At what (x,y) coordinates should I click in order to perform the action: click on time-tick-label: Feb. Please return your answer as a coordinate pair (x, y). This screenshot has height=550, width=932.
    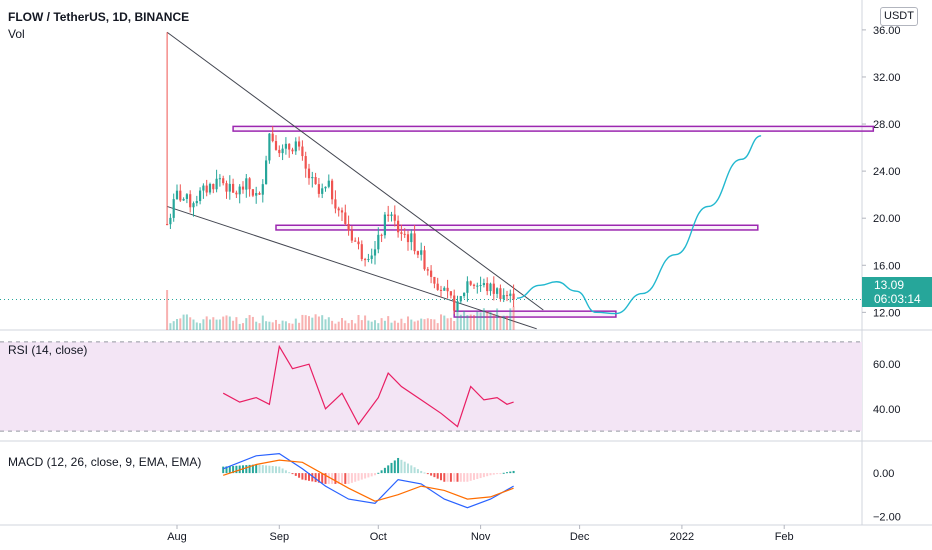
    Looking at the image, I should click on (784, 537).